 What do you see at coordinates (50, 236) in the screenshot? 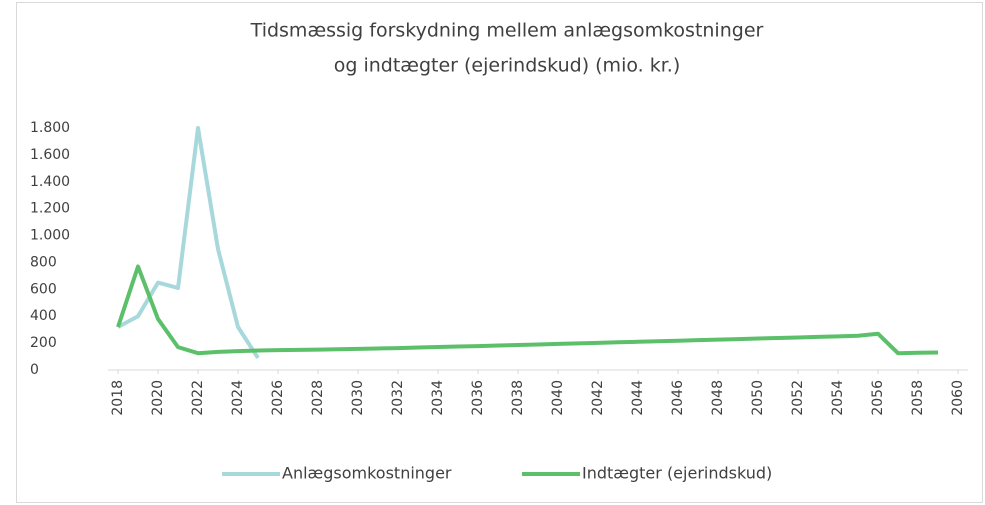
I see `y-tick-label: 1.000` at bounding box center [50, 236].